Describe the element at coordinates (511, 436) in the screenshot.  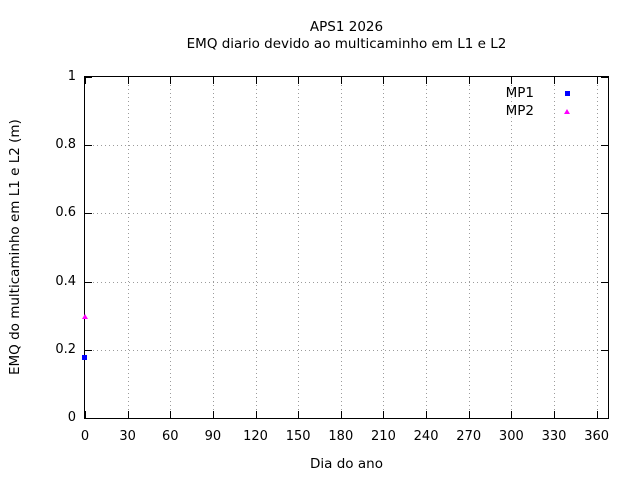
I see `x-tick-label: 300` at that location.